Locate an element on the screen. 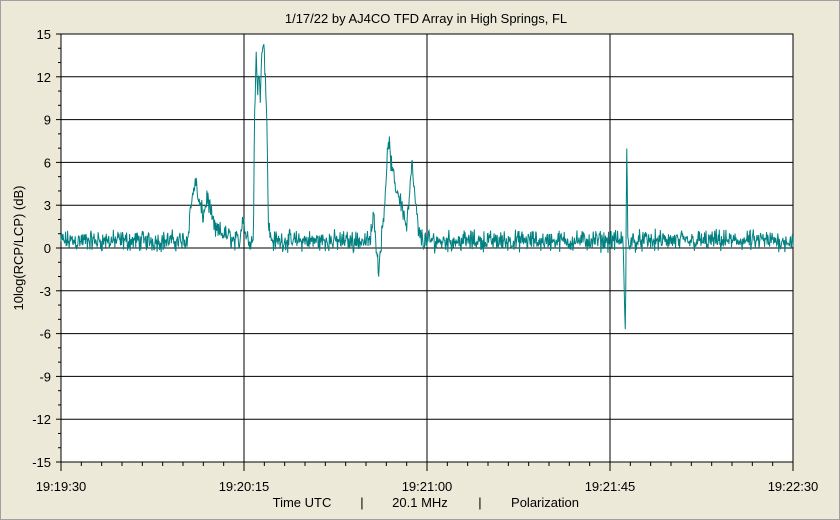  x-axis-label-mode: Polarization is located at coordinates (545, 502).